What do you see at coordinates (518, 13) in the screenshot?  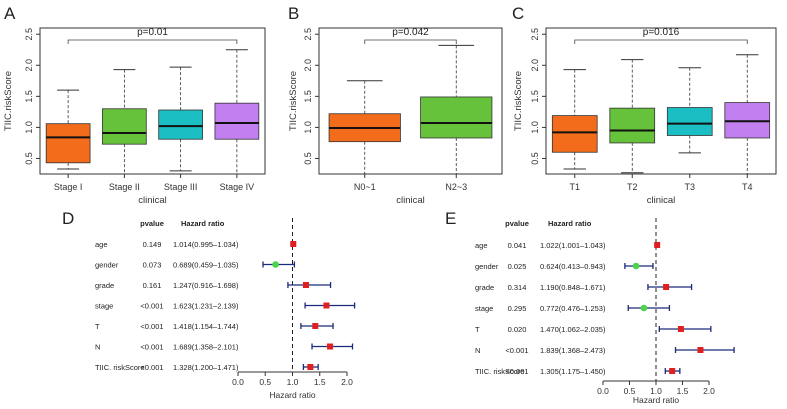 I see `panel-label: C` at bounding box center [518, 13].